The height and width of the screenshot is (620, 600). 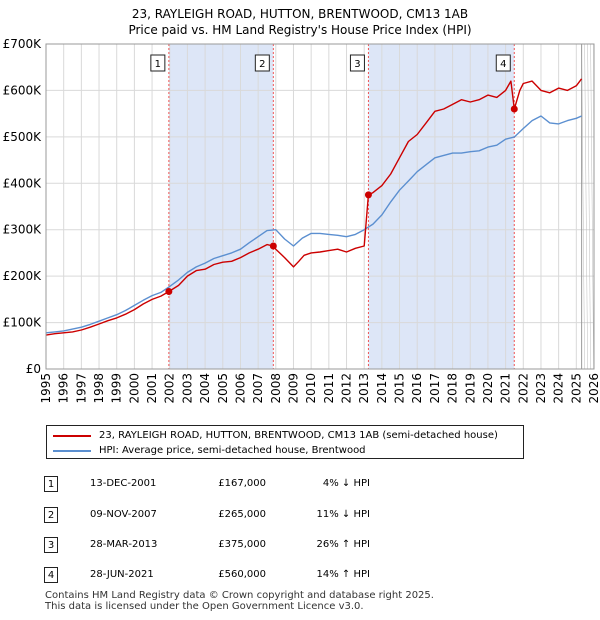 I want to click on x-tick-label: 1995, so click(x=46, y=388).